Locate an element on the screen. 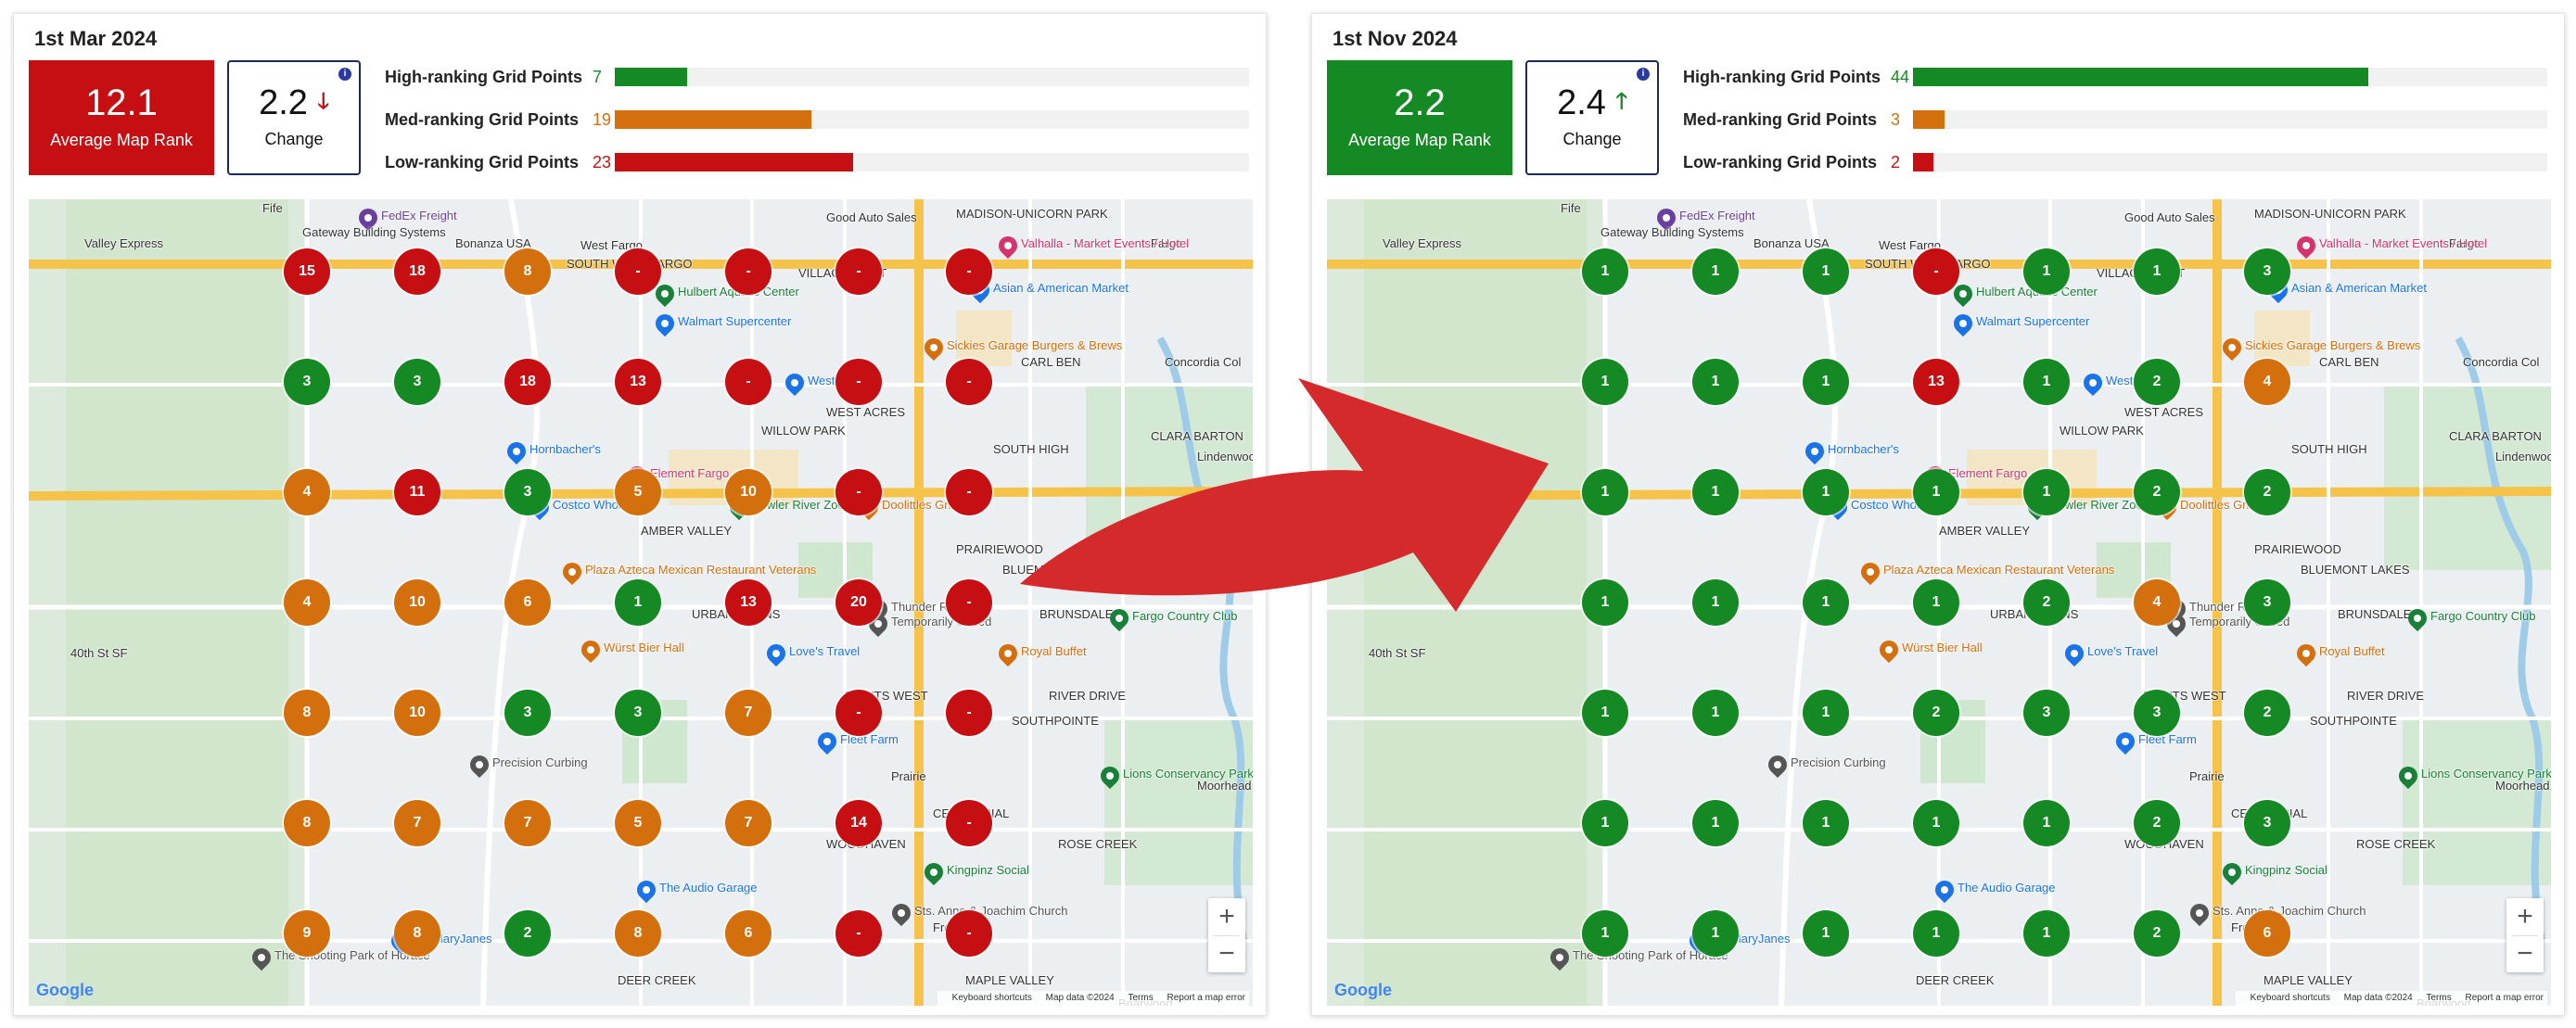  map-place-label: Würst Bier Hall is located at coordinates (1942, 647).